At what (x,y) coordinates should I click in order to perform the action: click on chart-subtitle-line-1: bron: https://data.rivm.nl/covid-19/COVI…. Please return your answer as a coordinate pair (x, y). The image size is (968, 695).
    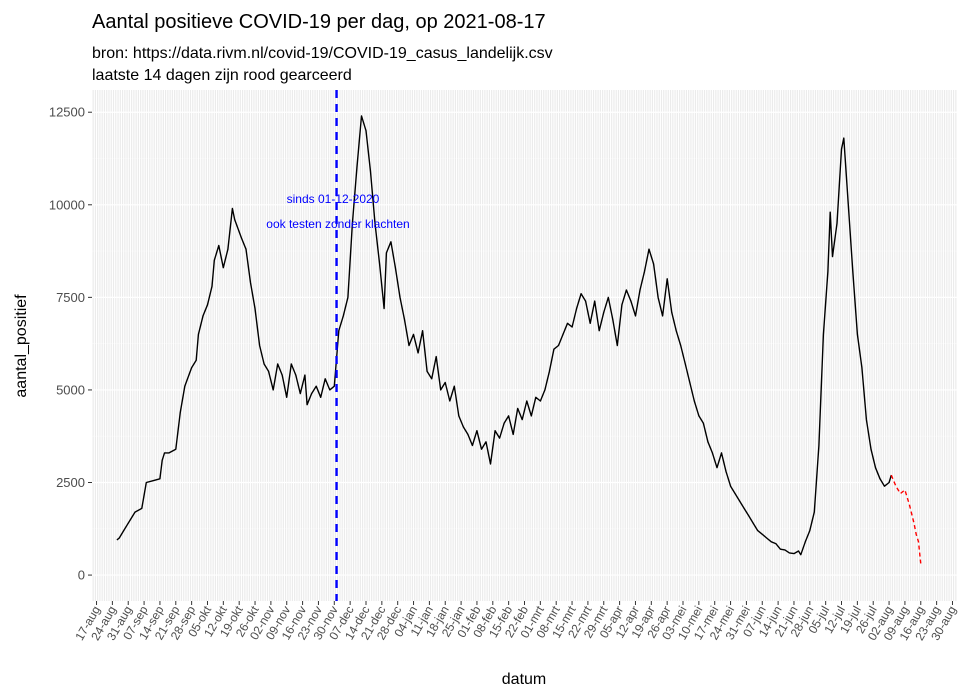
    Looking at the image, I should click on (322, 53).